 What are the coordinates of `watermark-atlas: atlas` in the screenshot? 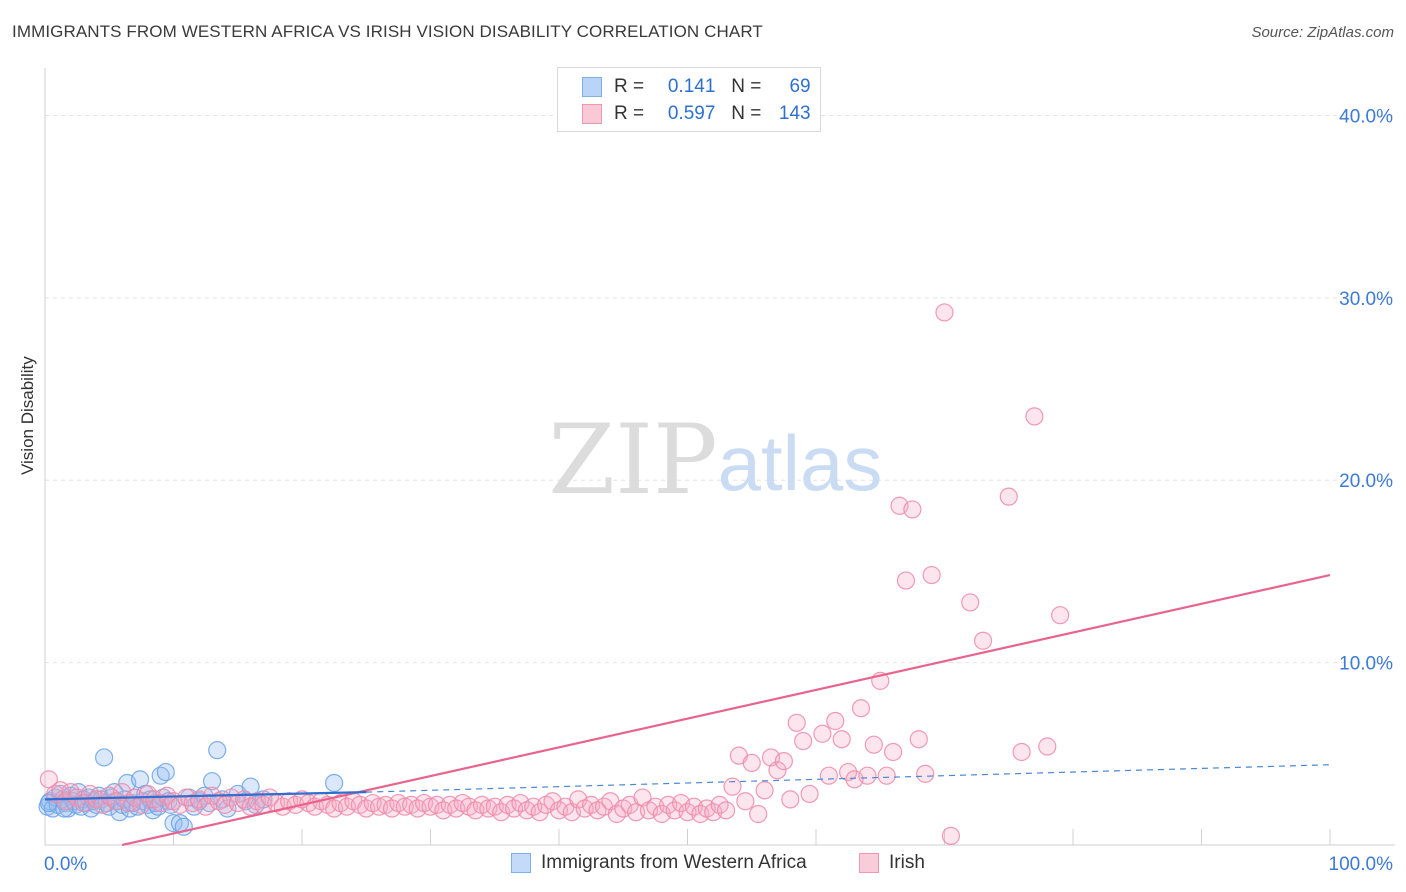 It's located at (800, 463).